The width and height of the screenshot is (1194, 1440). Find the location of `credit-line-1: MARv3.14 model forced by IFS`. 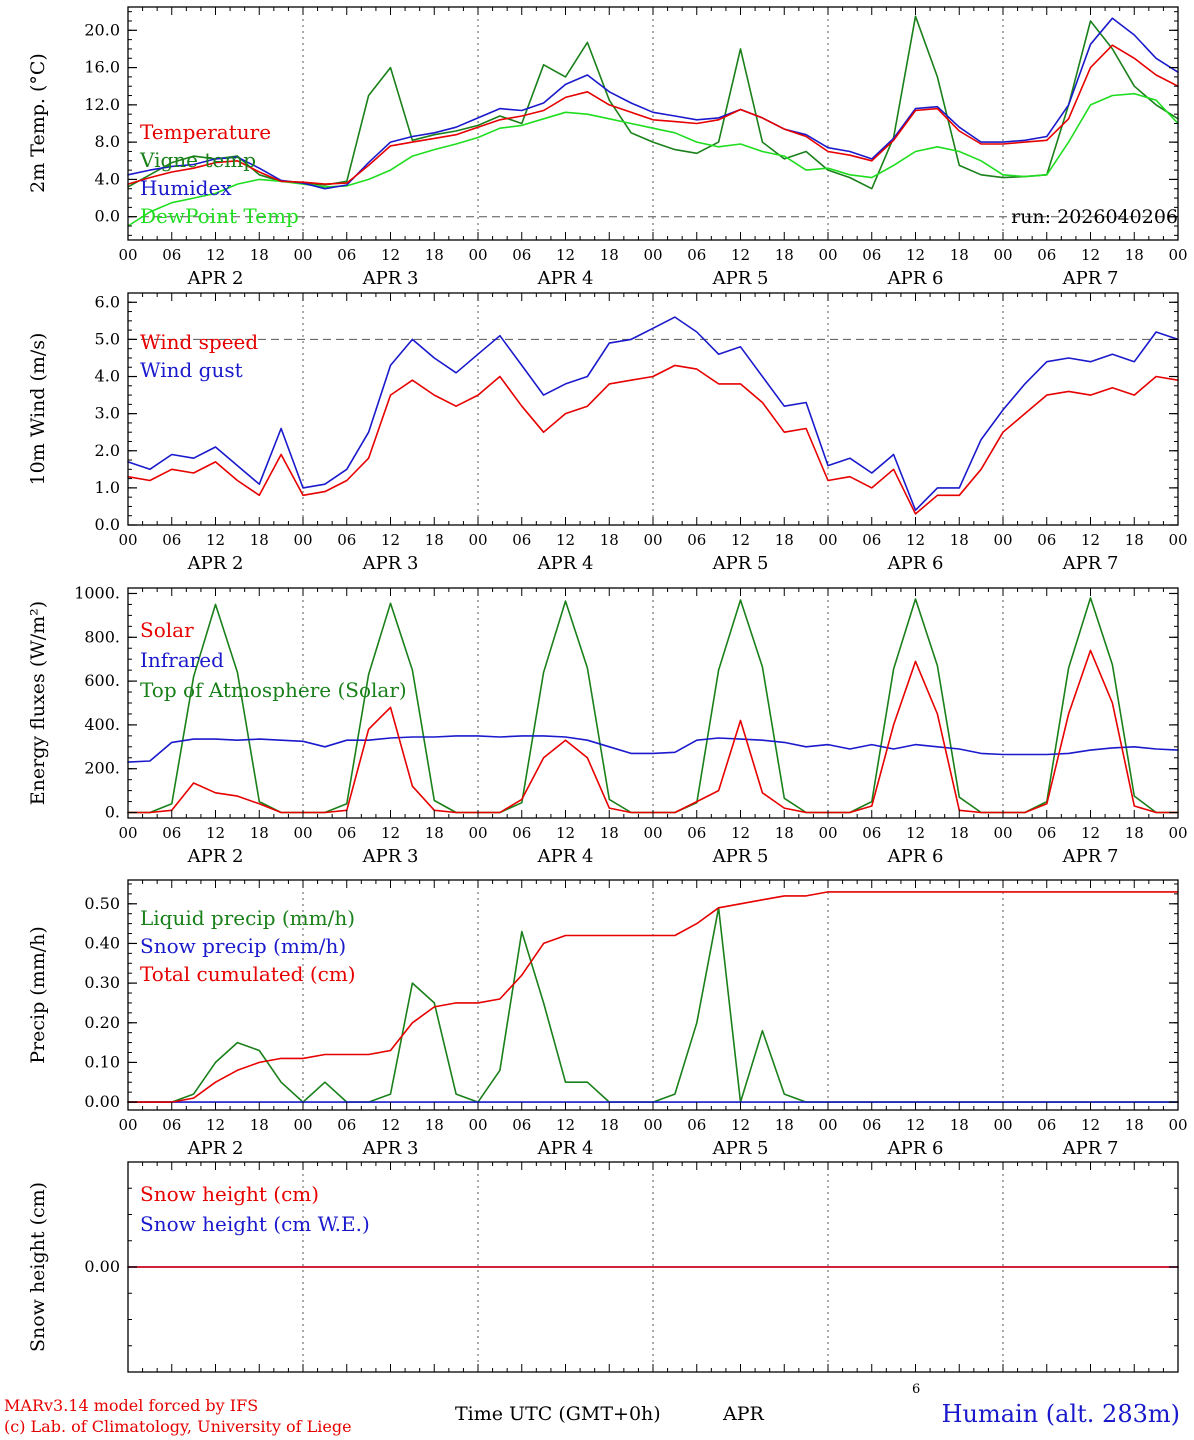

credit-line-1: MARv3.14 model forced by IFS is located at coordinates (131, 1405).